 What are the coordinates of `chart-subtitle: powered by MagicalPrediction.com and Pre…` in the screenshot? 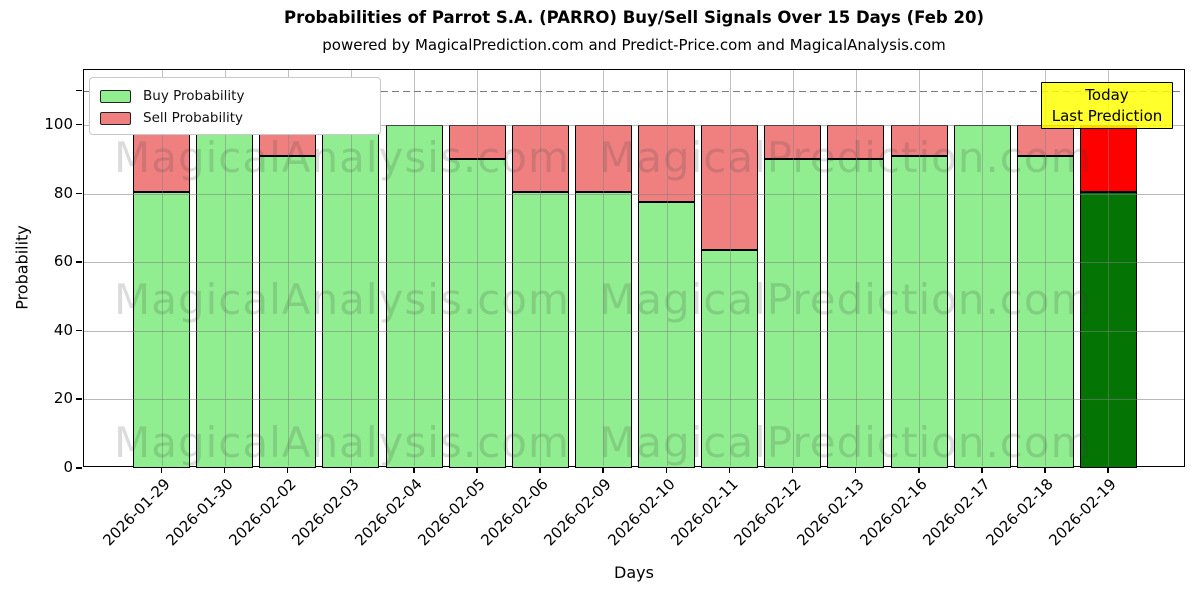 It's located at (634, 45).